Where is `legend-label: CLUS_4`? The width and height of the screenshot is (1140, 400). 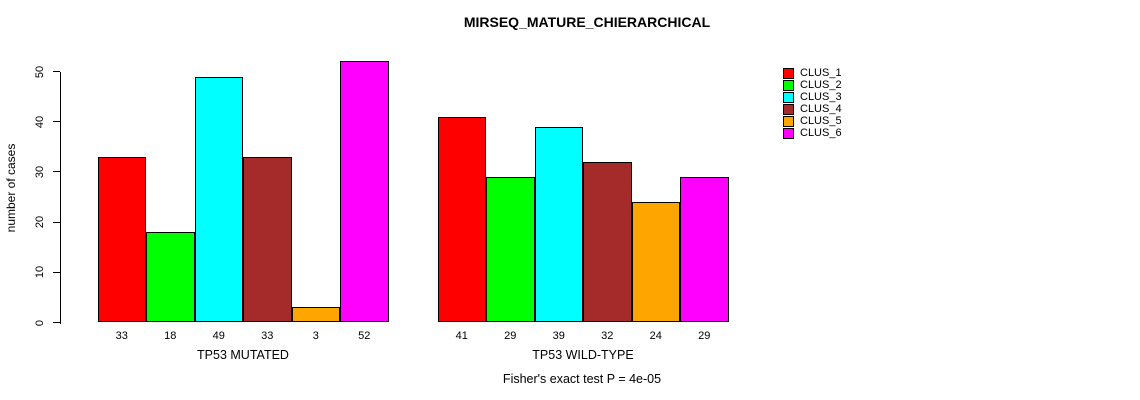
legend-label: CLUS_4 is located at coordinates (821, 109).